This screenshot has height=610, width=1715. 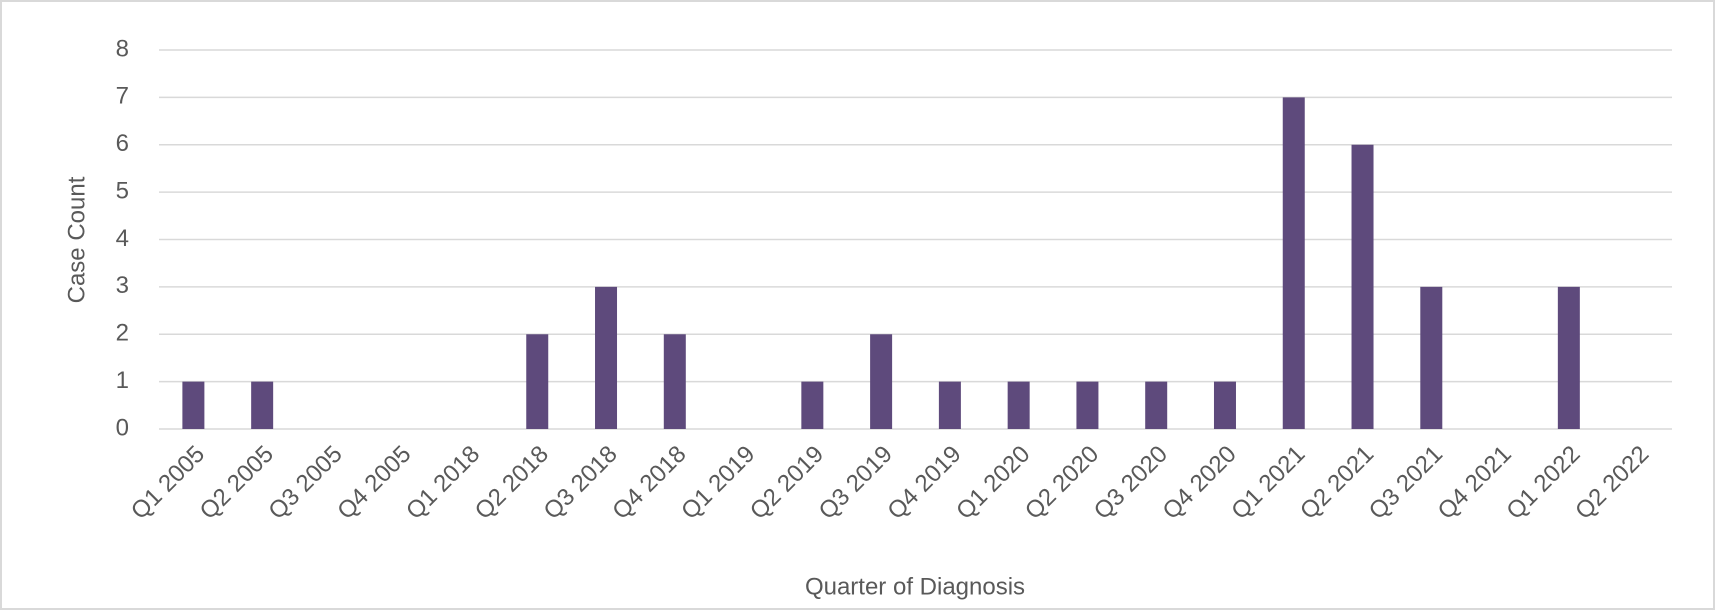 What do you see at coordinates (1475, 483) in the screenshot?
I see `x-tick-label: Q4 2021` at bounding box center [1475, 483].